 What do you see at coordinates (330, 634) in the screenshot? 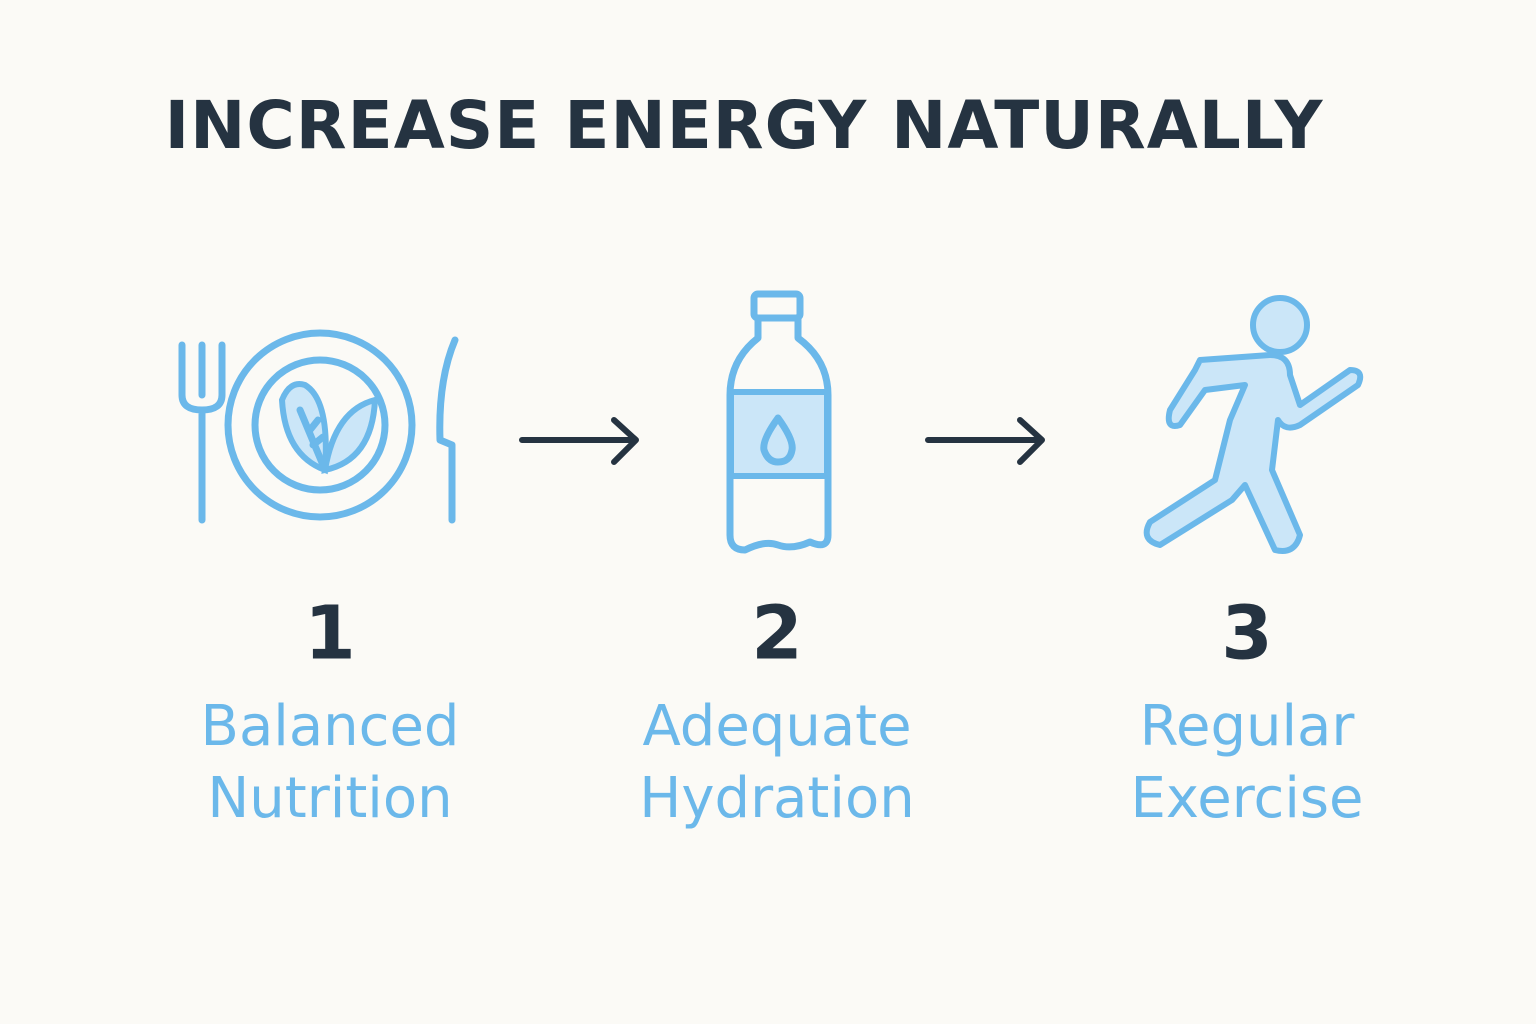
I see `step-number: 1` at bounding box center [330, 634].